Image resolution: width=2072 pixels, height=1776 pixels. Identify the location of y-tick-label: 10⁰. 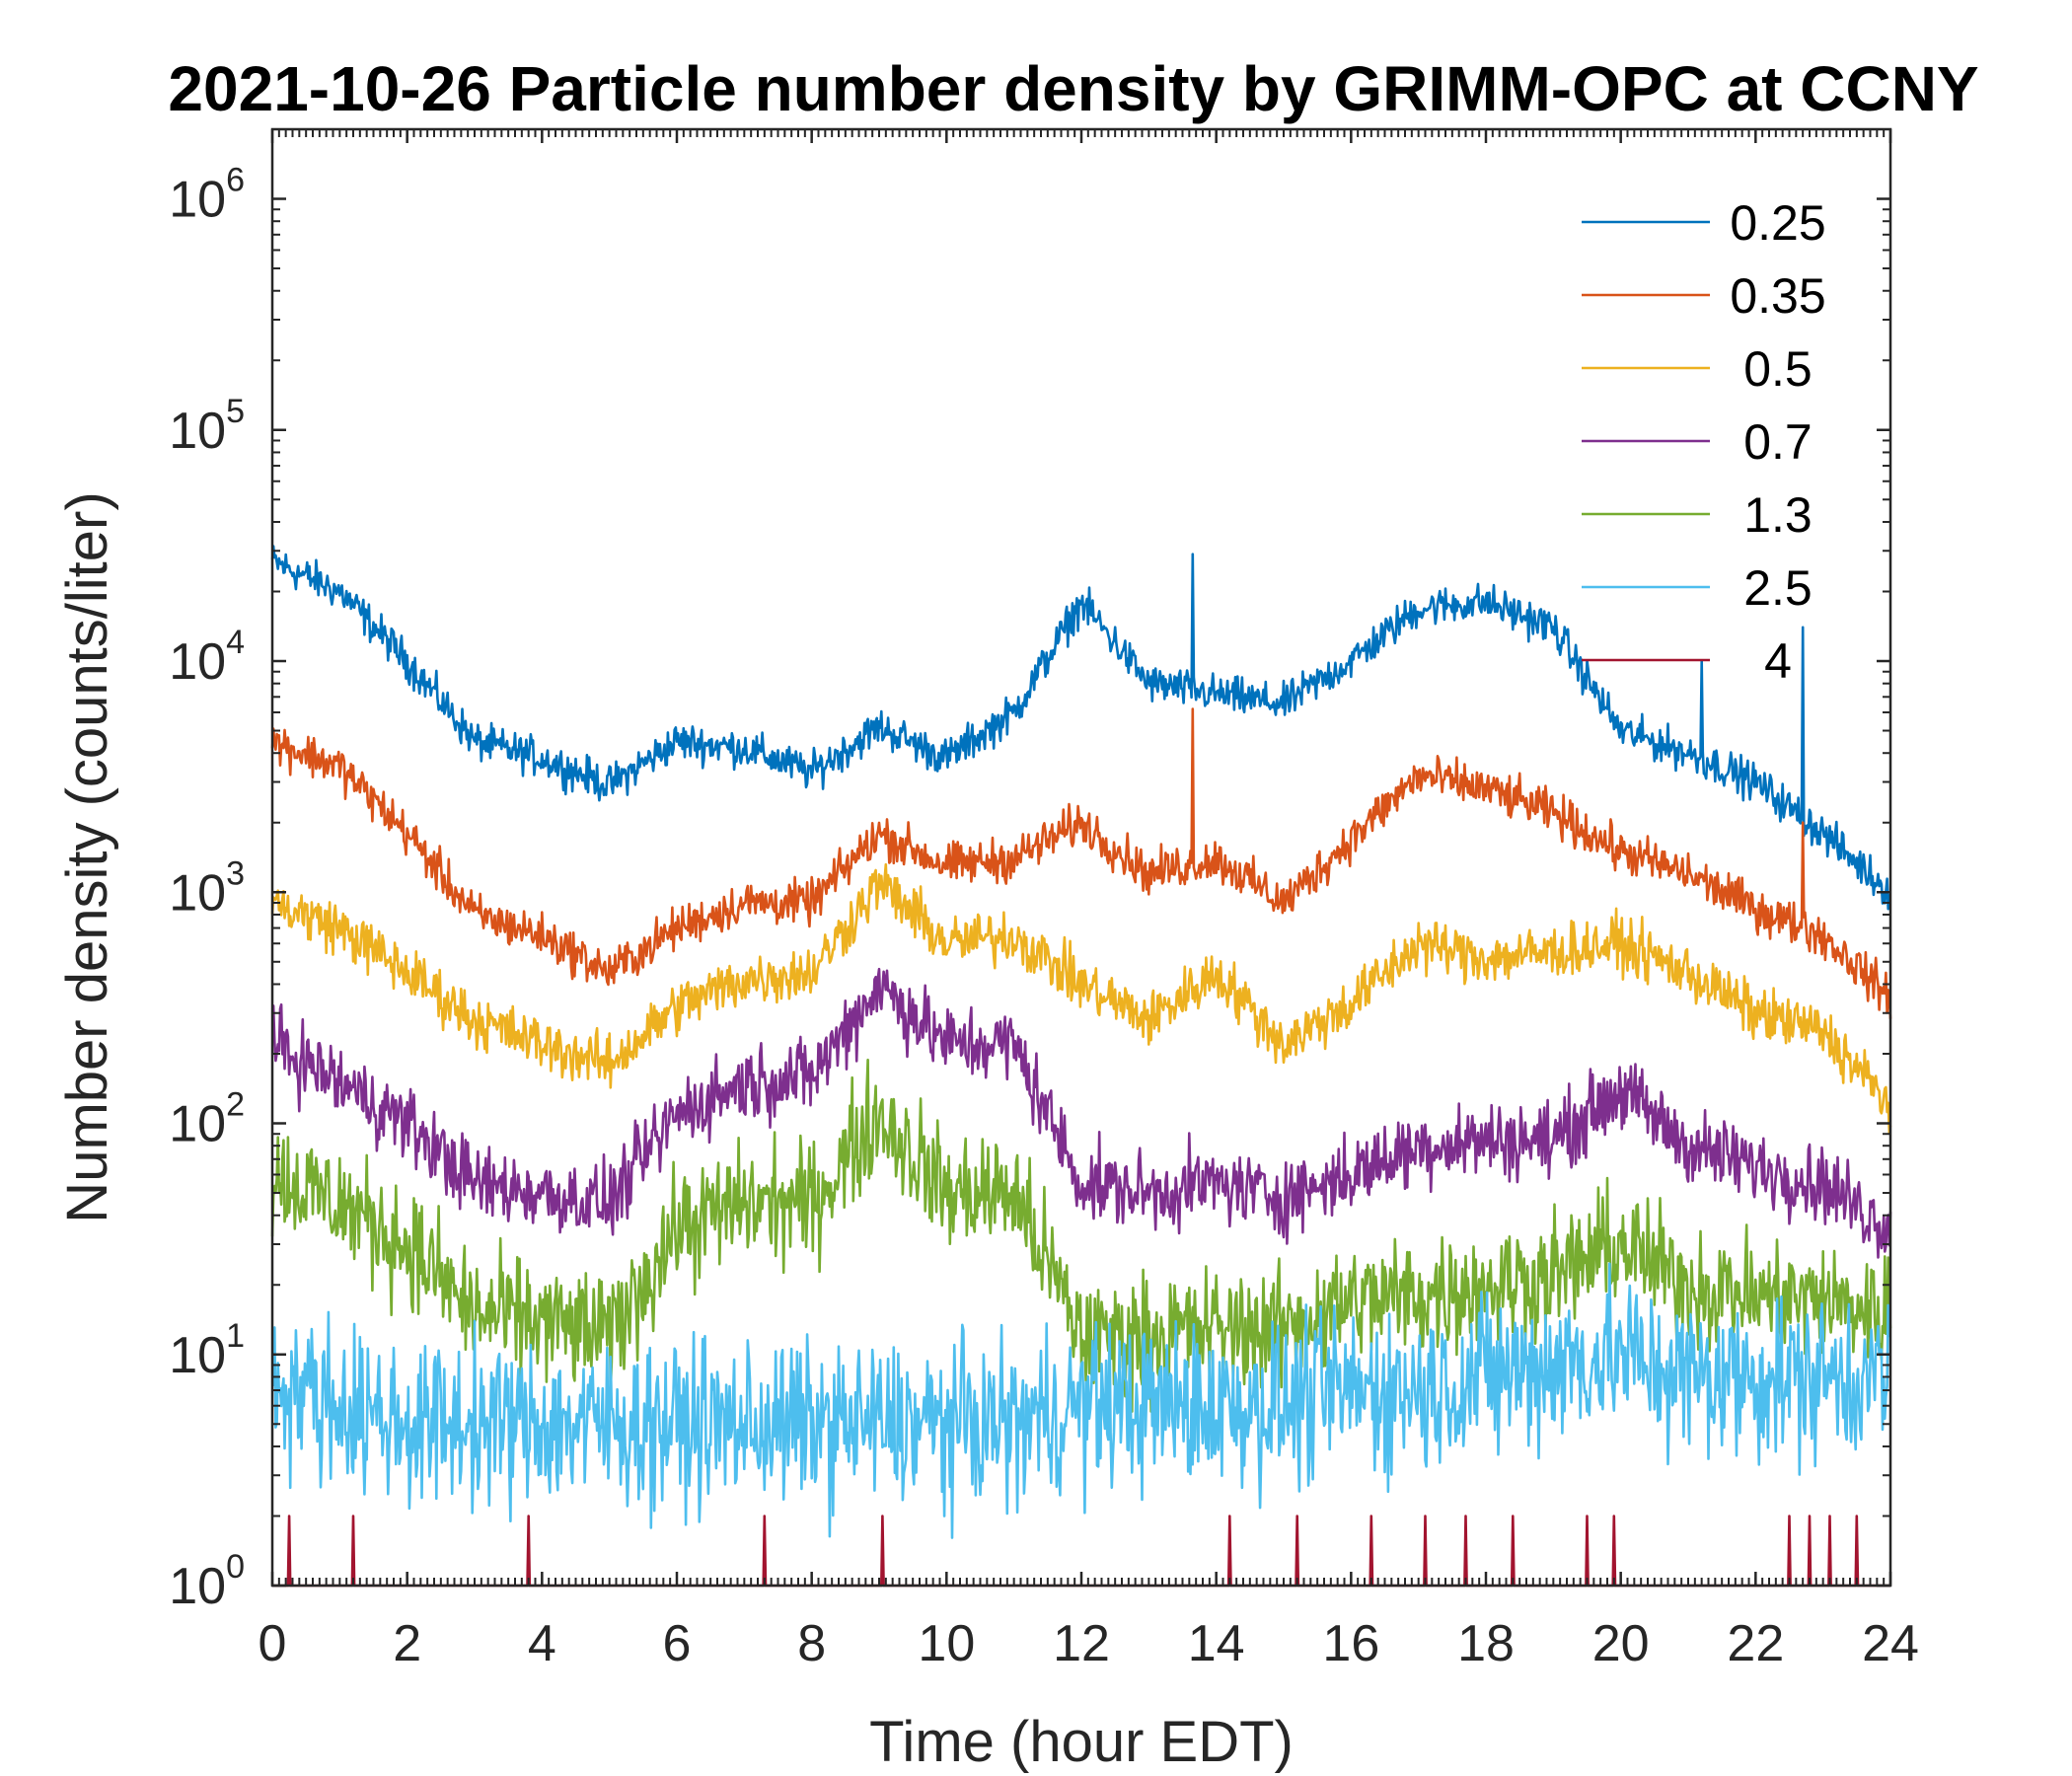
(207, 1581).